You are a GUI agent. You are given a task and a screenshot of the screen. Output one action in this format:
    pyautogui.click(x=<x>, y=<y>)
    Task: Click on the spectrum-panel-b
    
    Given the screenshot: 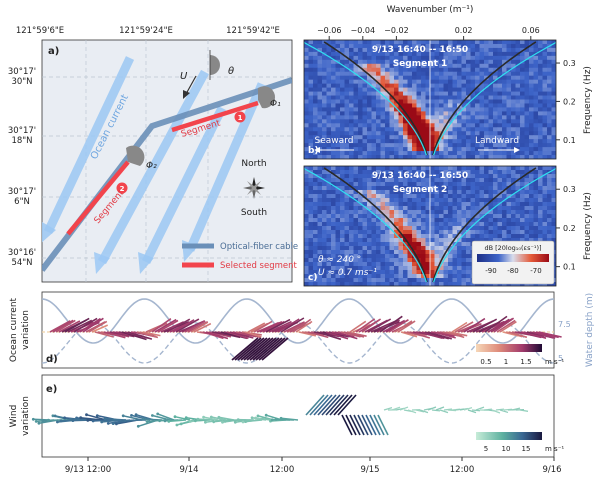 What is the action you would take?
    pyautogui.click(x=430, y=99)
    